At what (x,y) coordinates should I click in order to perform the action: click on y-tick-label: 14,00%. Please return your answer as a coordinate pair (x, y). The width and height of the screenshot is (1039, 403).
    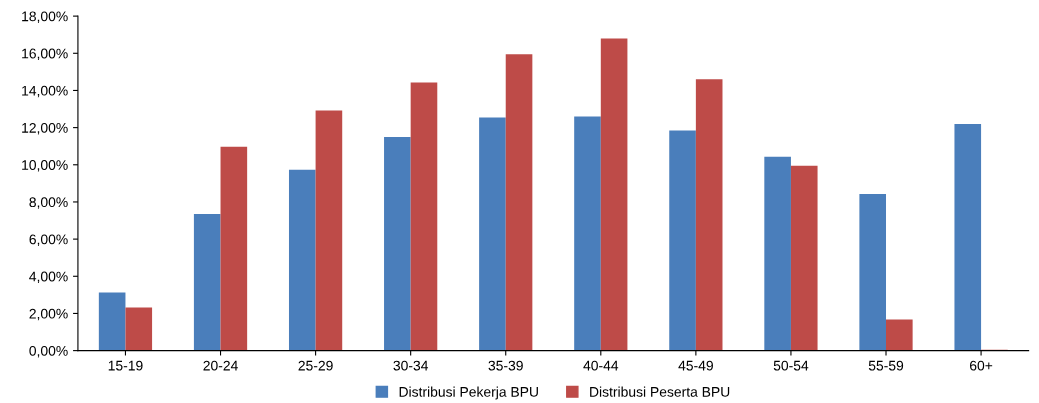
    Looking at the image, I should click on (45, 91).